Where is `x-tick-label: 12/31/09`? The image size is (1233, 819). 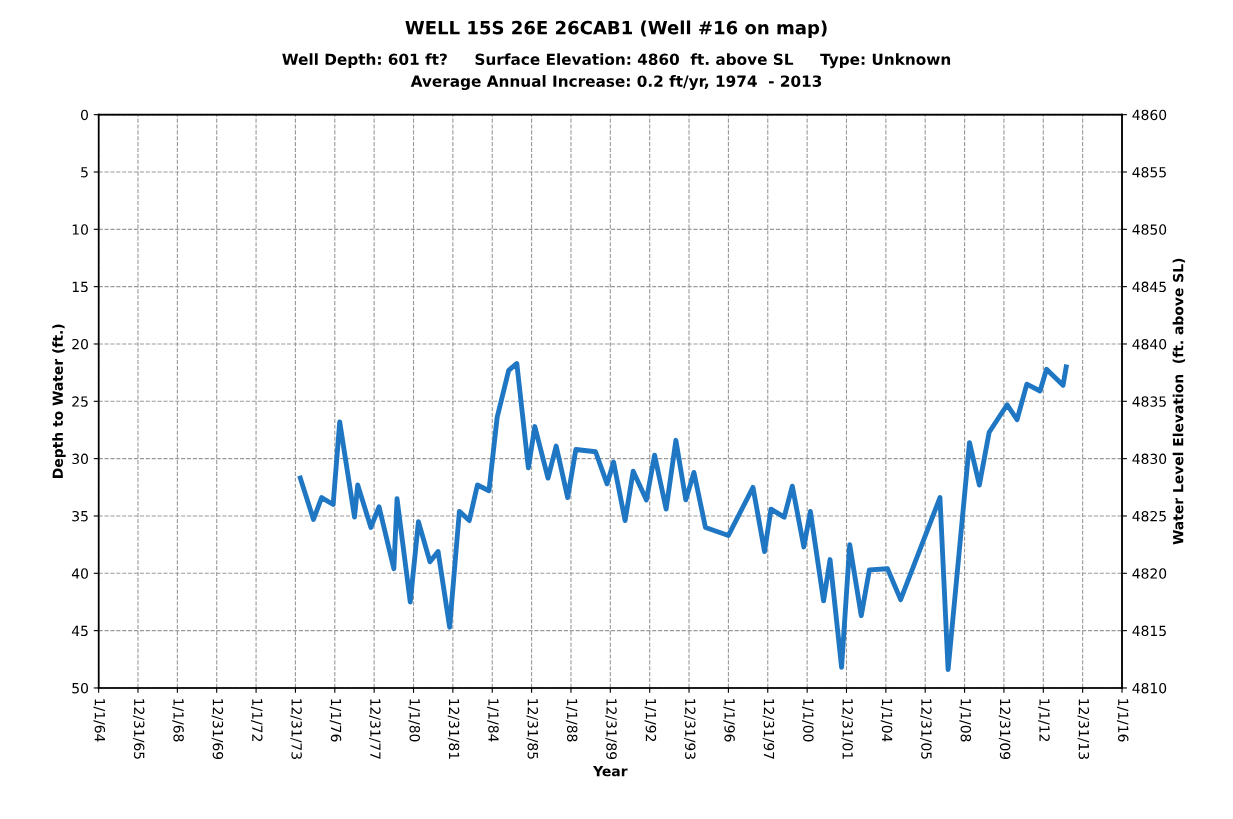 x-tick-label: 12/31/09 is located at coordinates (1004, 729).